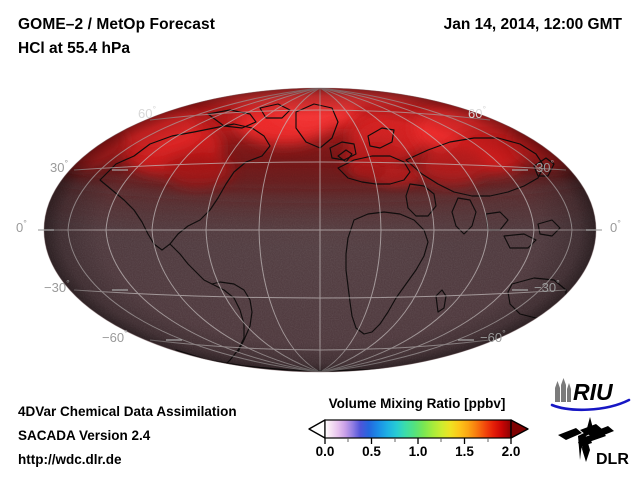  Describe the element at coordinates (612, 459) in the screenshot. I see `dlr-wordmark: DLR` at that location.